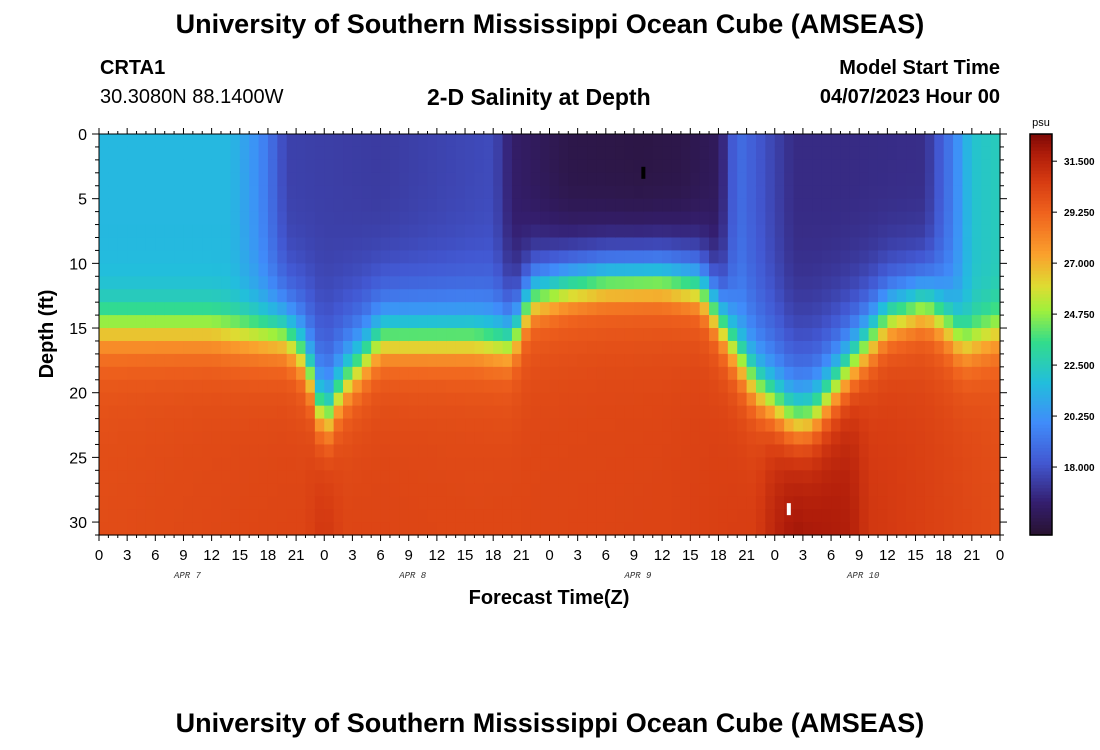 This screenshot has width=1100, height=750. I want to click on x-tick-label: 0, so click(549, 555).